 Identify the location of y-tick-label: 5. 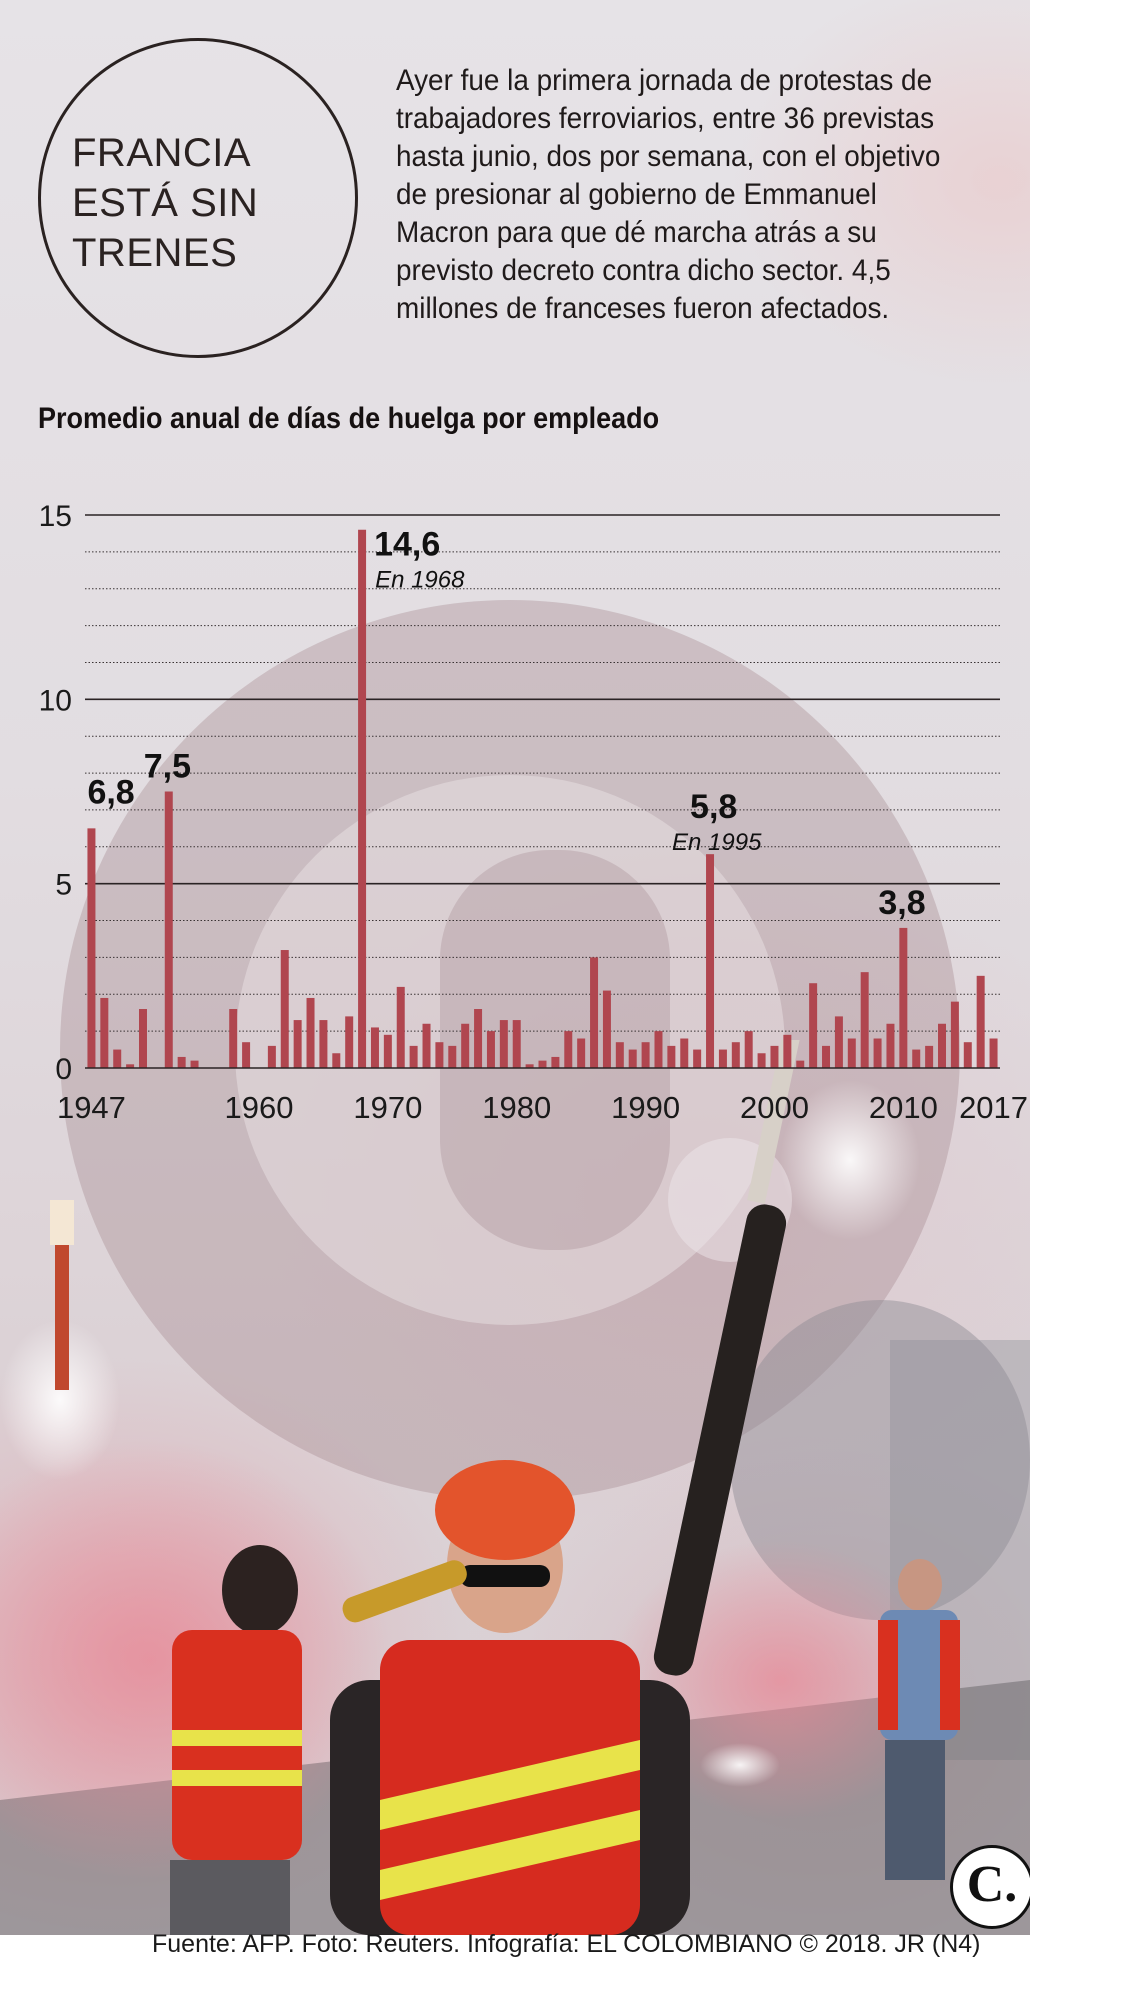
(63, 885).